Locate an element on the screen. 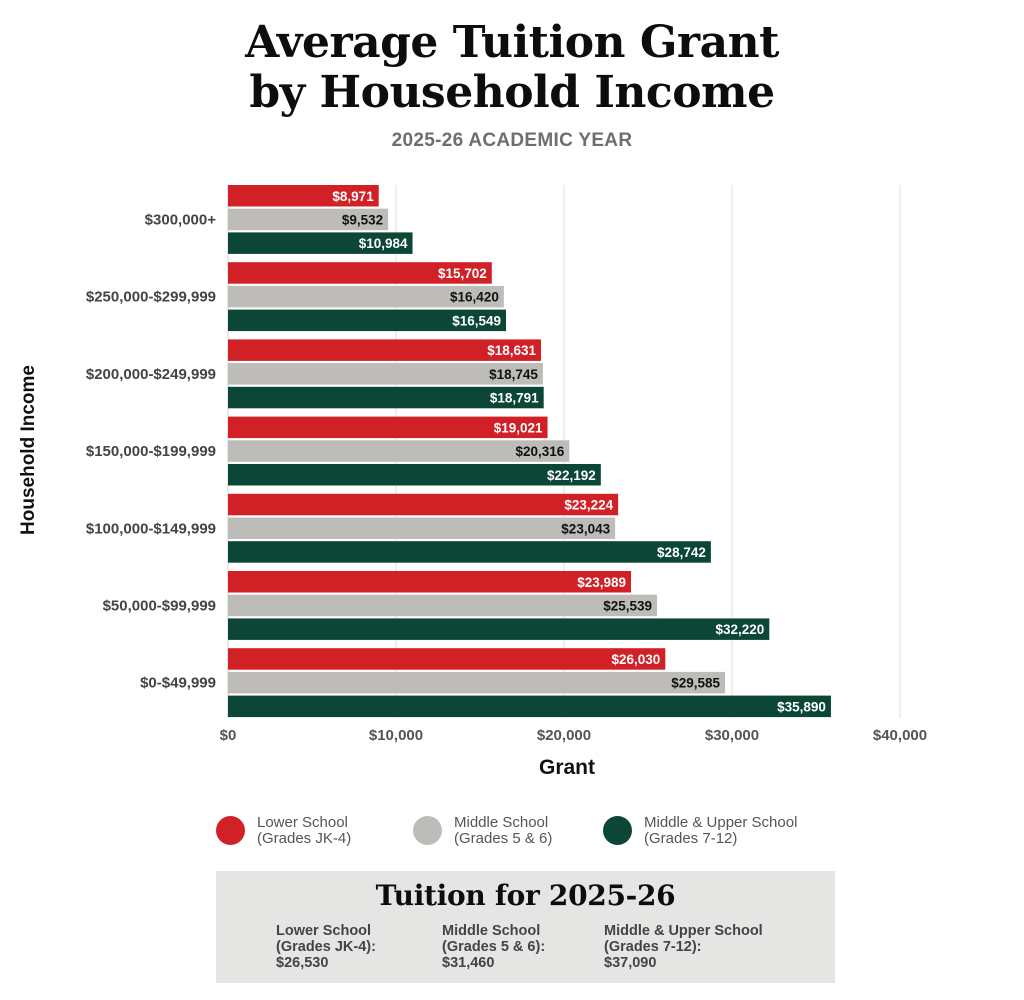 Image resolution: width=1024 pixels, height=1000 pixels. tuition-lower-school-name: Lower School is located at coordinates (324, 931).